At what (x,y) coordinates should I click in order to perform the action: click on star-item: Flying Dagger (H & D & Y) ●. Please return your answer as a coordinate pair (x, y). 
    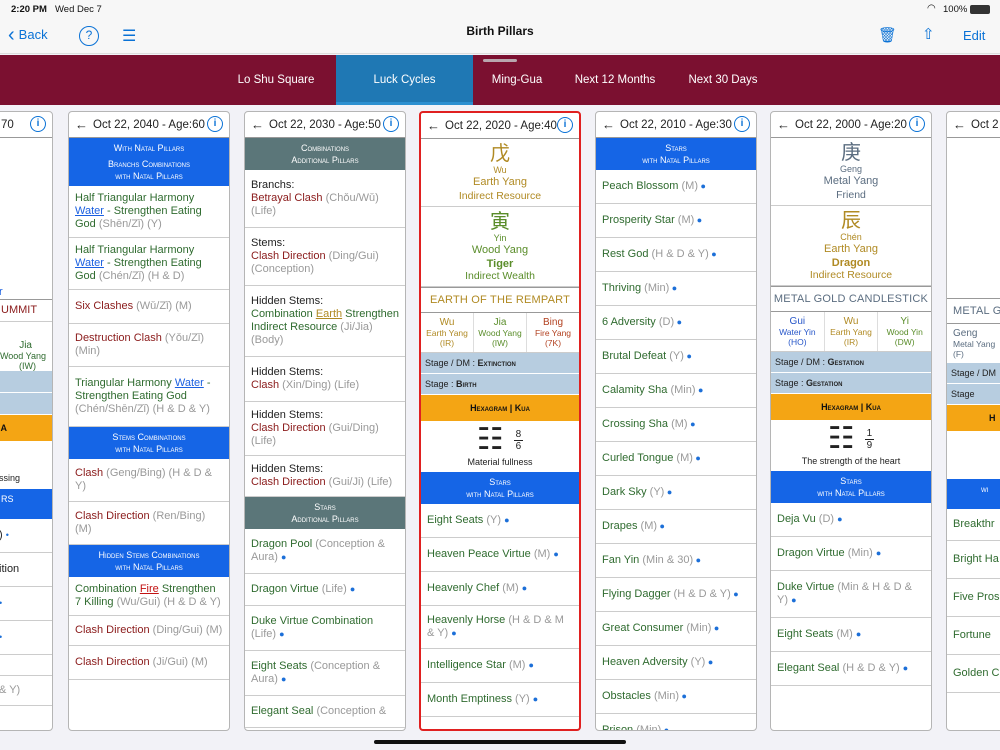
    Looking at the image, I should click on (676, 595).